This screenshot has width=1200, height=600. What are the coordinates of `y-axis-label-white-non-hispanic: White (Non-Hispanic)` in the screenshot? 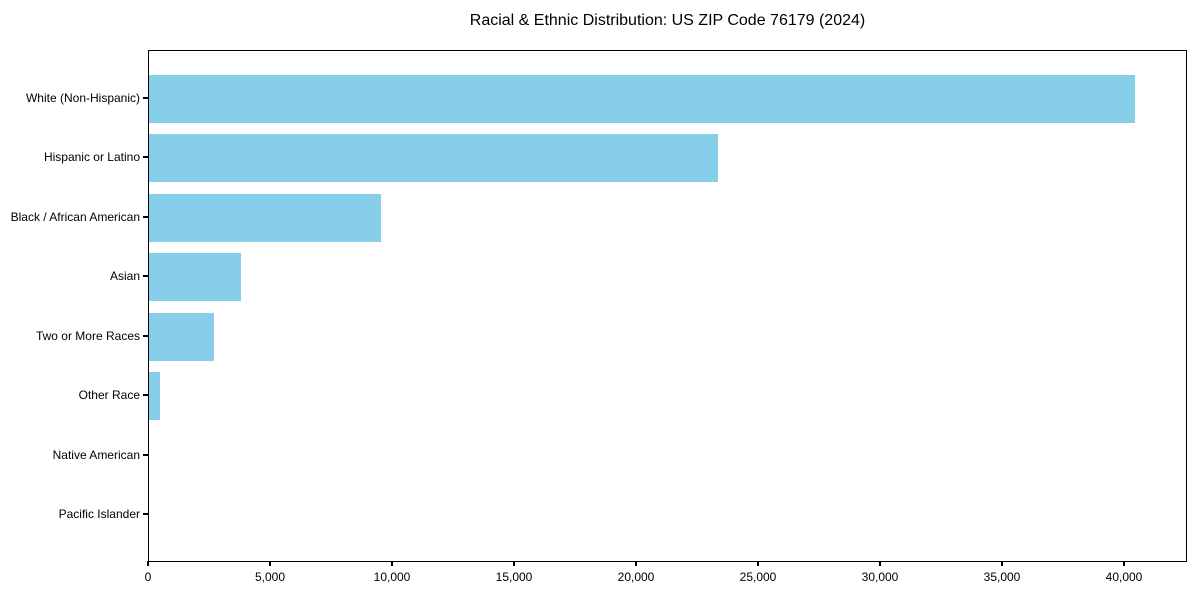 It's located at (82, 98).